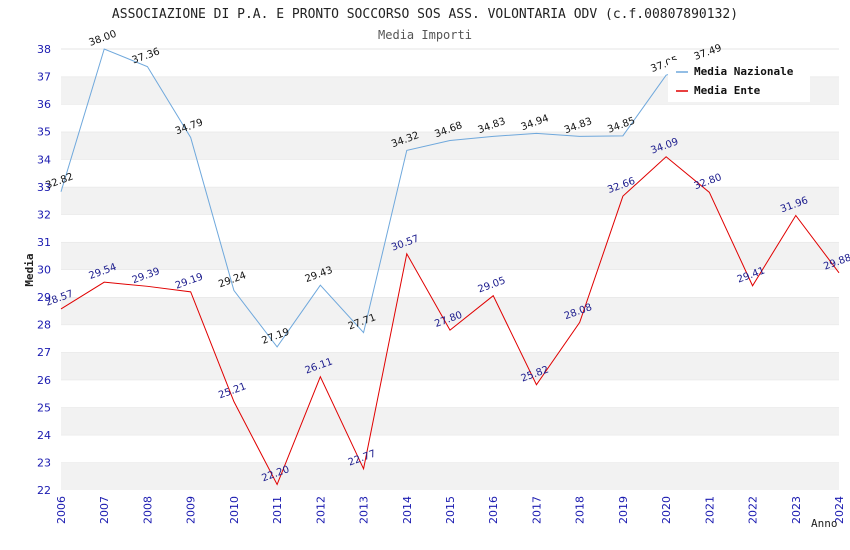 This screenshot has height=550, width=850. Describe the element at coordinates (44, 352) in the screenshot. I see `y-tick-label: 27` at that location.